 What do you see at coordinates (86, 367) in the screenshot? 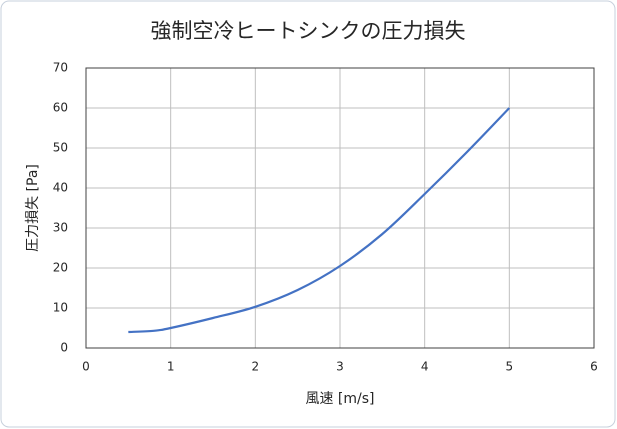
I see `x-tick-label: 0` at bounding box center [86, 367].